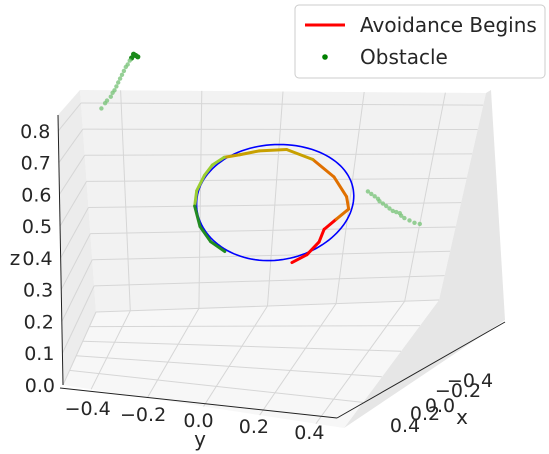 The image size is (549, 454). What do you see at coordinates (254, 427) in the screenshot?
I see `y-tick-label: 0.2` at bounding box center [254, 427].